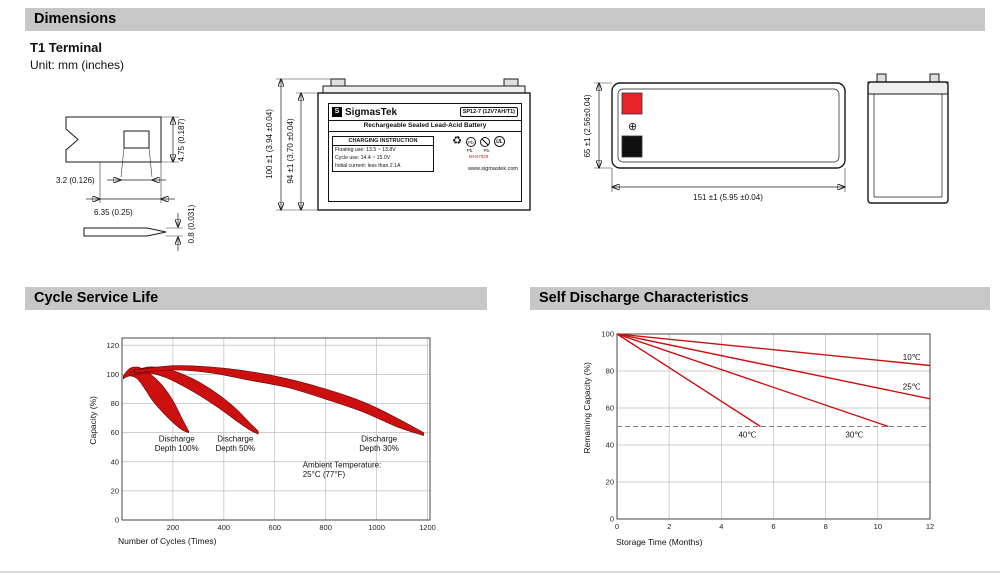  I want to click on dim-width: 65 ±1 (2.56±0.04), so click(587, 125).